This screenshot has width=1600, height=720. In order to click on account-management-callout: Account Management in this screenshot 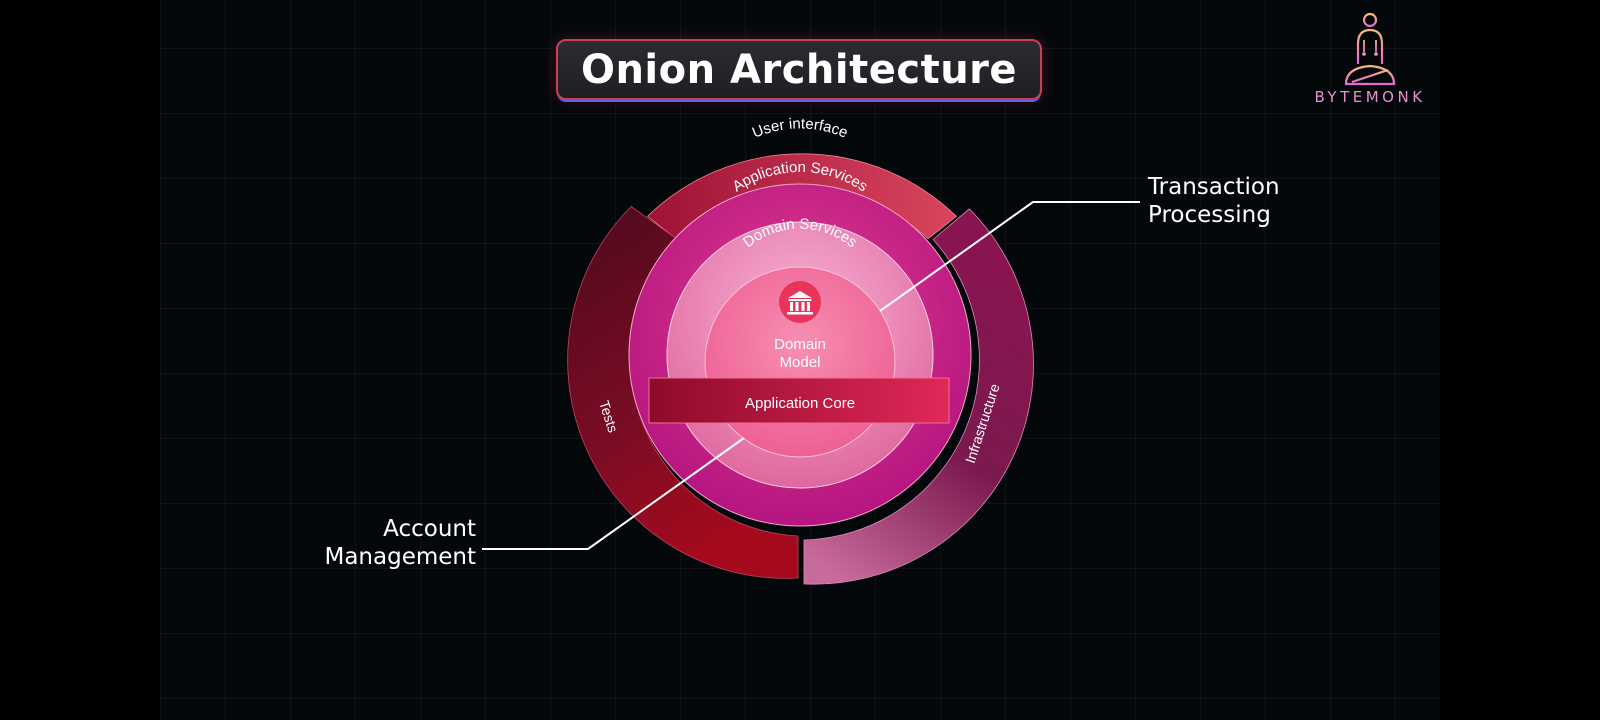, I will do `click(388, 543)`.